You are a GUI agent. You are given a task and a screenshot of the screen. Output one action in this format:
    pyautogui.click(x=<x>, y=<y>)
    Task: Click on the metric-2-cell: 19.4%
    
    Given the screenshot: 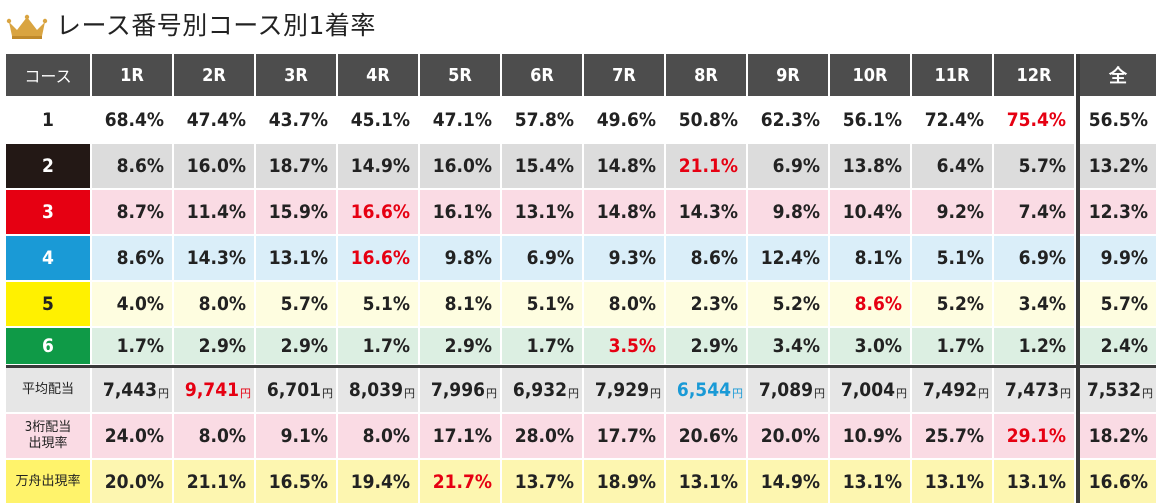 What is the action you would take?
    pyautogui.click(x=378, y=481)
    